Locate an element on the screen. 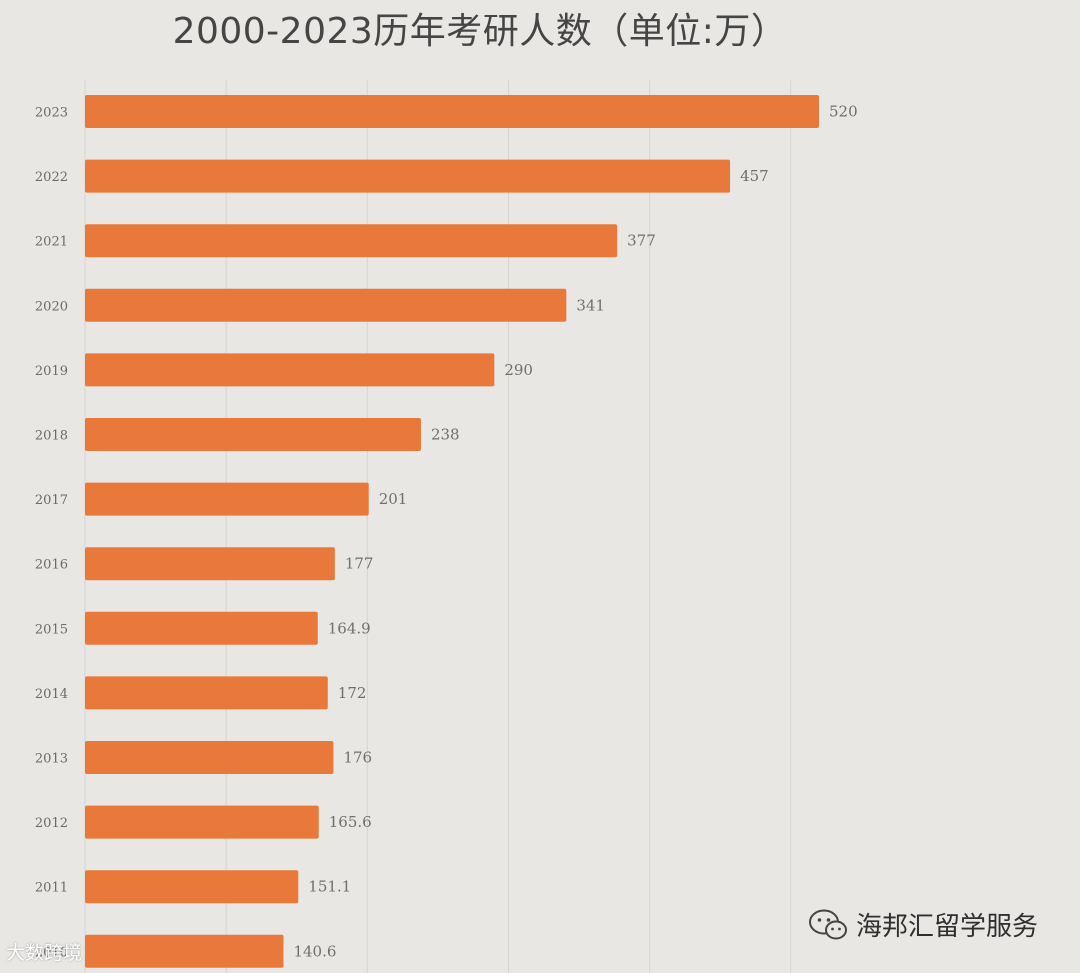 This screenshot has height=973, width=1080. tick-label-2012: 2012 is located at coordinates (51, 823).